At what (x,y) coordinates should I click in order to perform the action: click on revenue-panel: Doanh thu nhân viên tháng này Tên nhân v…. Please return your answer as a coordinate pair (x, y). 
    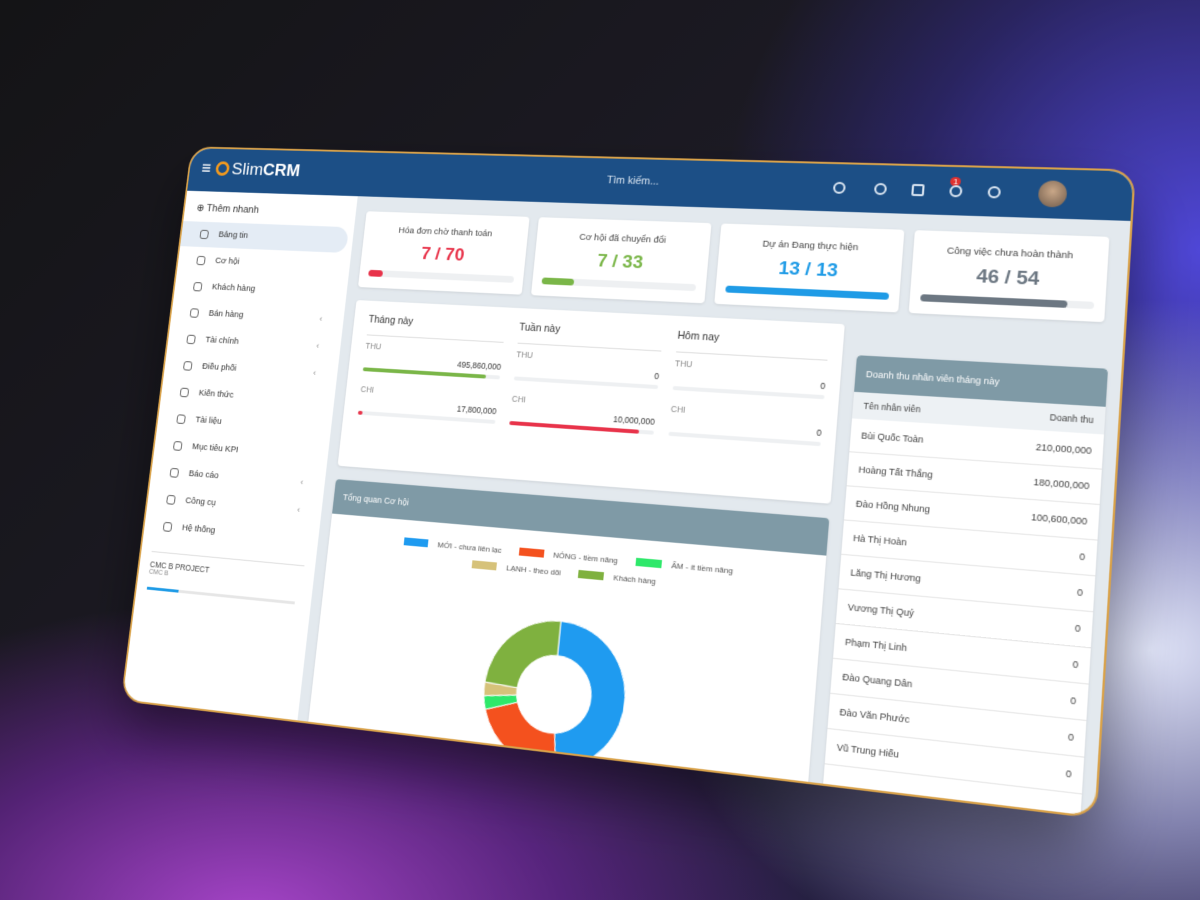
    Looking at the image, I should click on (964, 585).